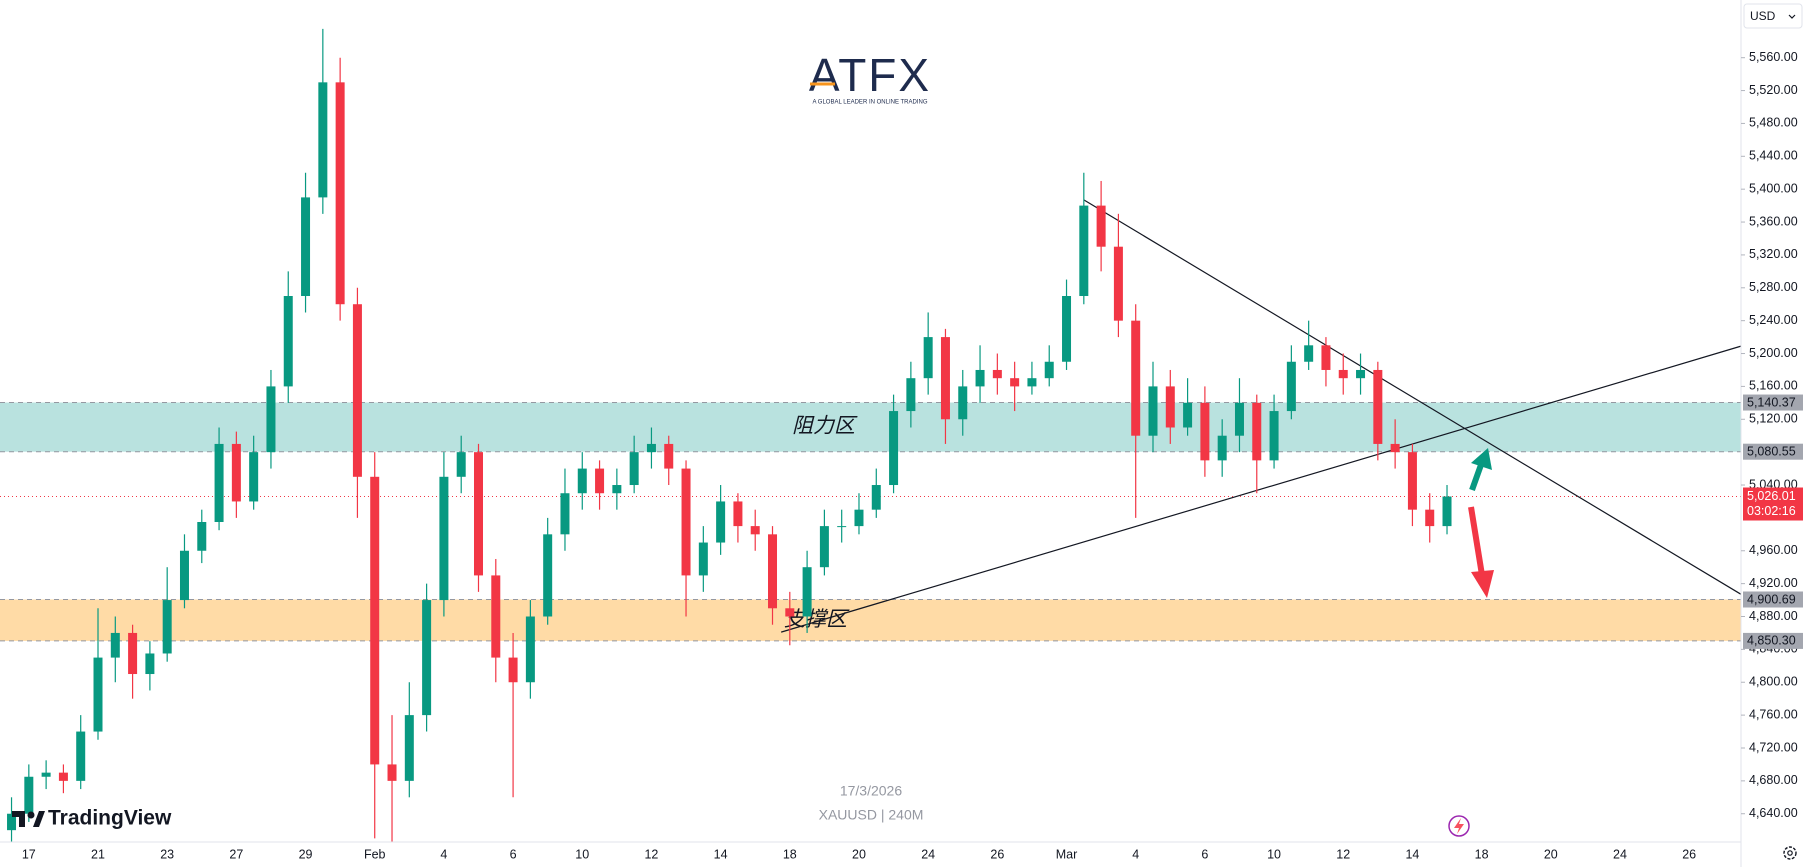 Image resolution: width=1808 pixels, height=867 pixels. I want to click on y-tick-label: 4,920.00, so click(1773, 583).